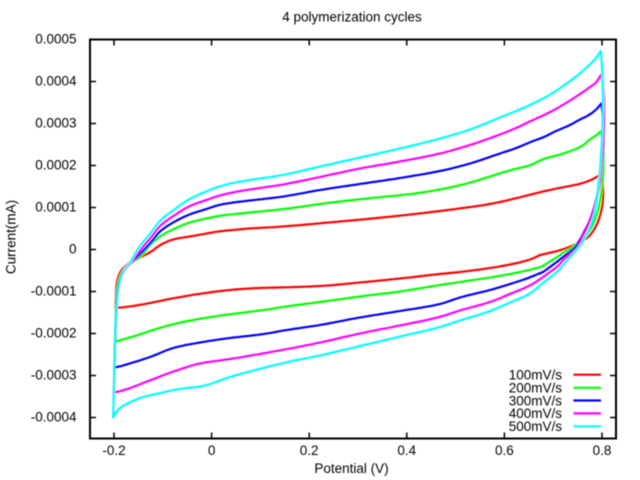  I want to click on svg-text: 0.8, so click(602, 450).